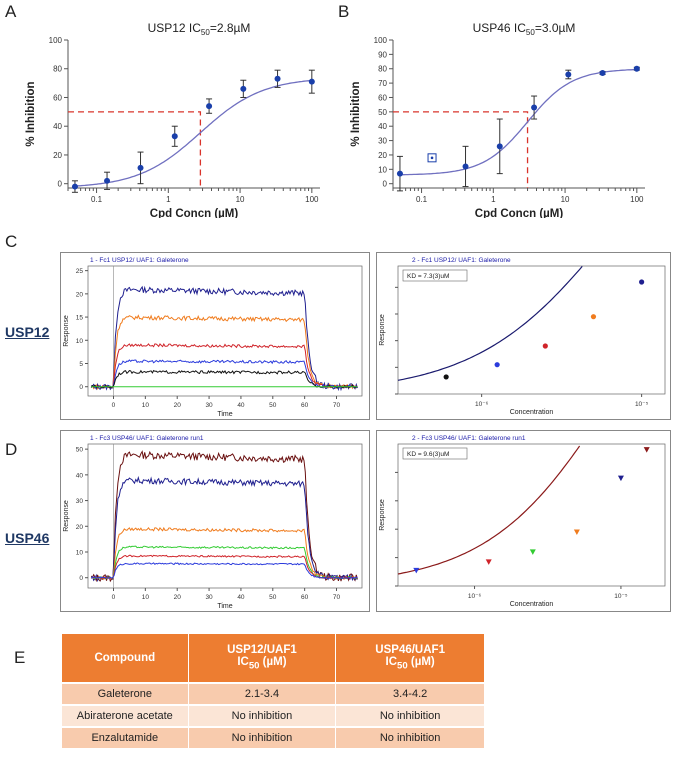  Describe the element at coordinates (80, 318) in the screenshot. I see `y-tick-label: 15` at that location.